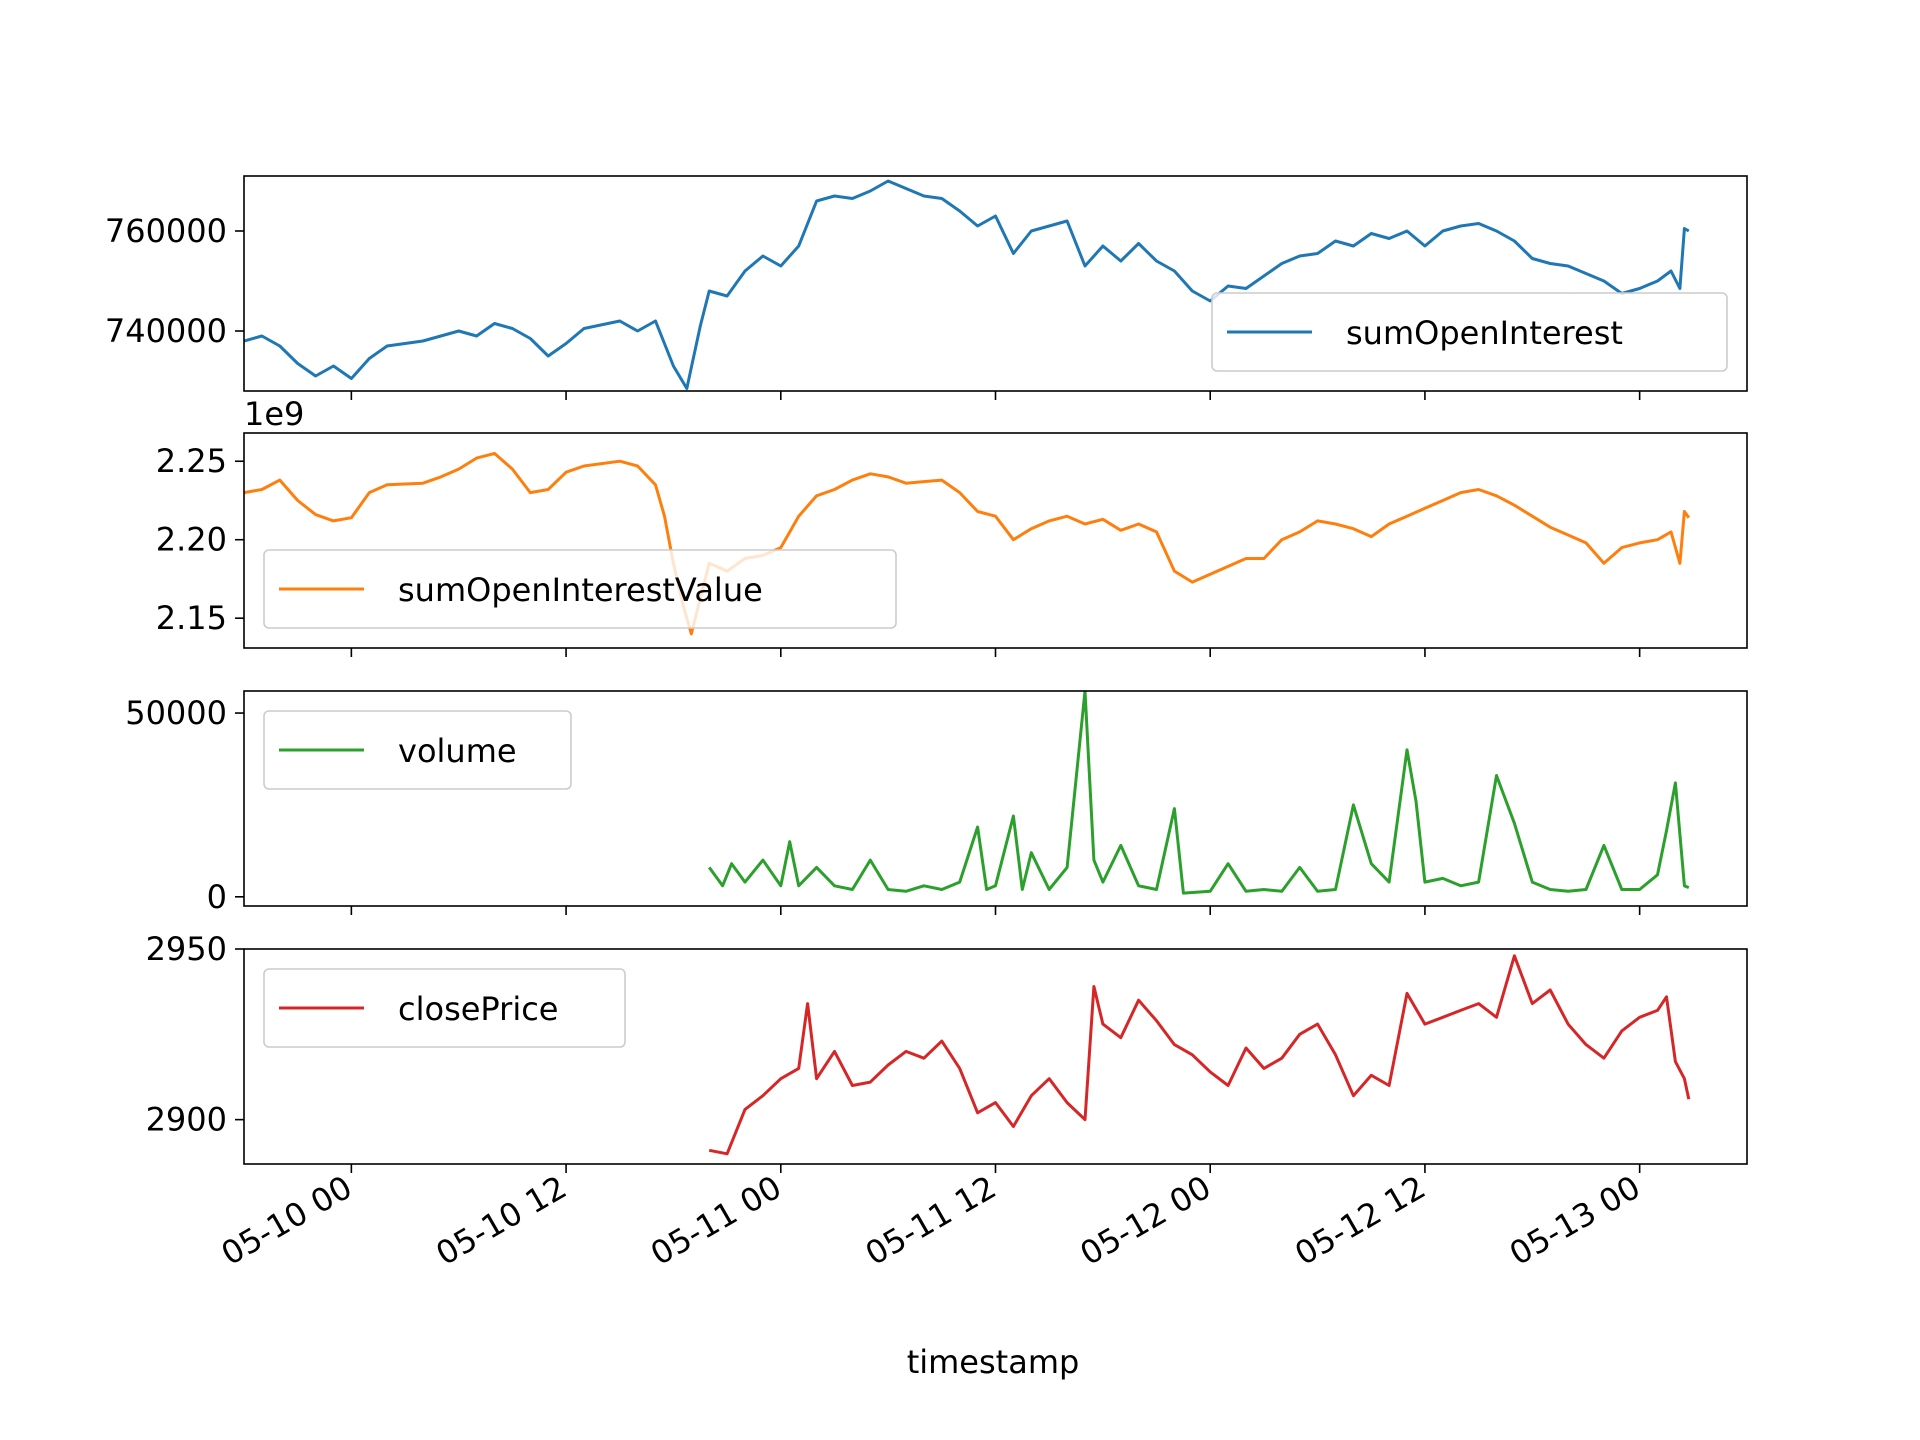  What do you see at coordinates (166, 331) in the screenshot?
I see `y-tick-label: 740000` at bounding box center [166, 331].